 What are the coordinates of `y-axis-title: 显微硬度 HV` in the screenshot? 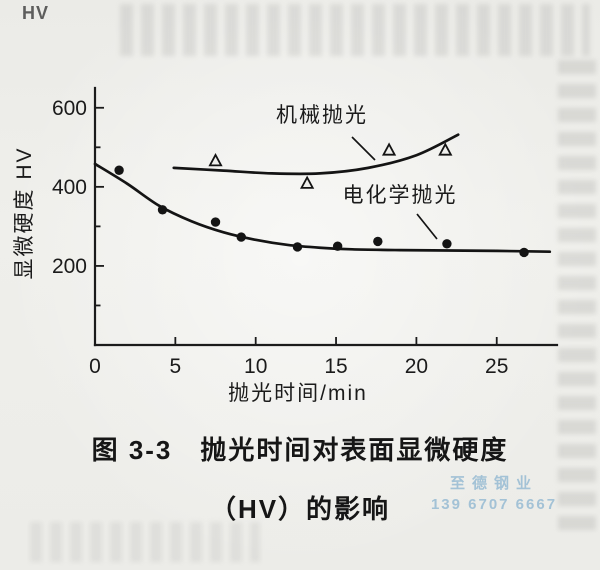 It's located at (24, 212).